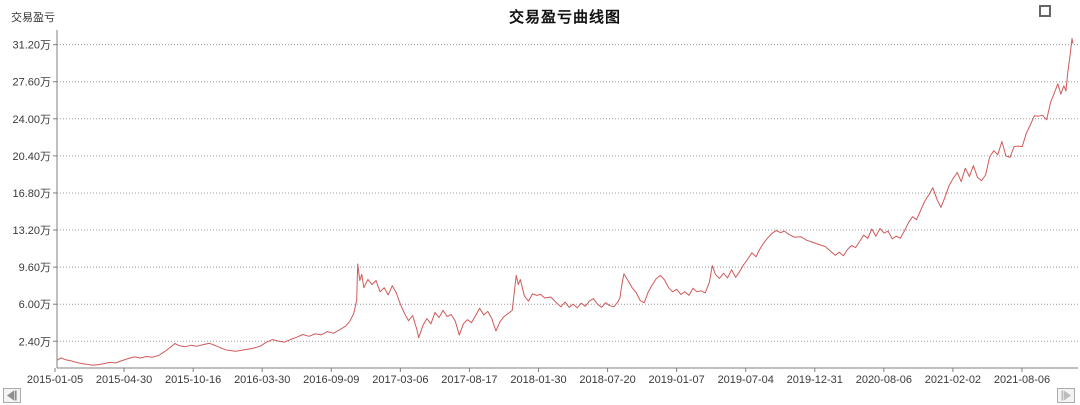  Describe the element at coordinates (35, 268) in the screenshot. I see `y-tick-label: 9.60万` at that location.